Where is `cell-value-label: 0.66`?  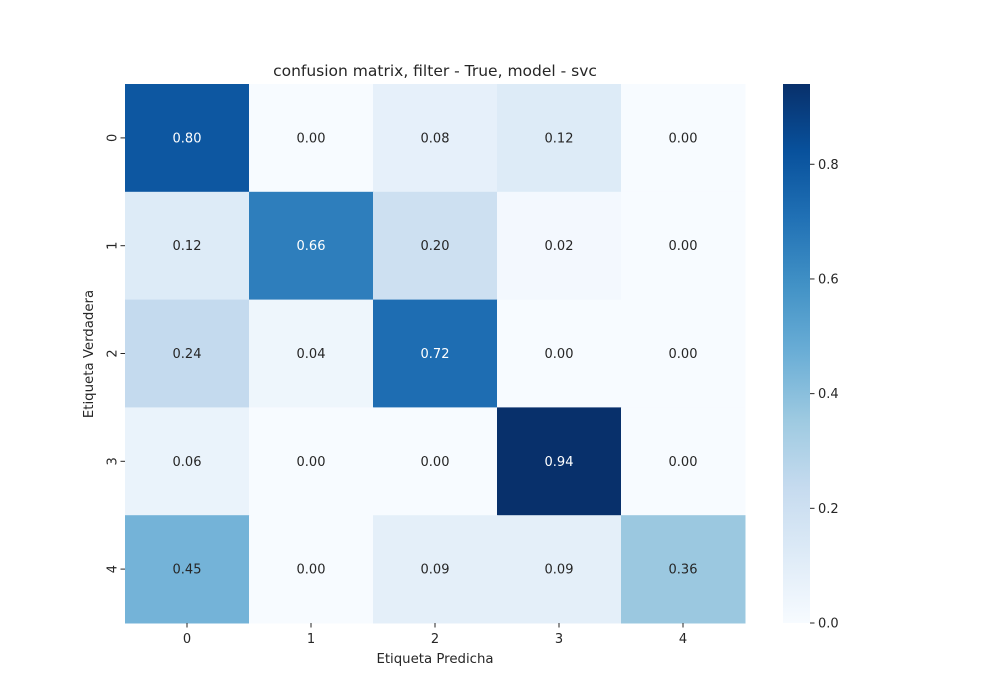
cell-value-label: 0.66 is located at coordinates (311, 246).